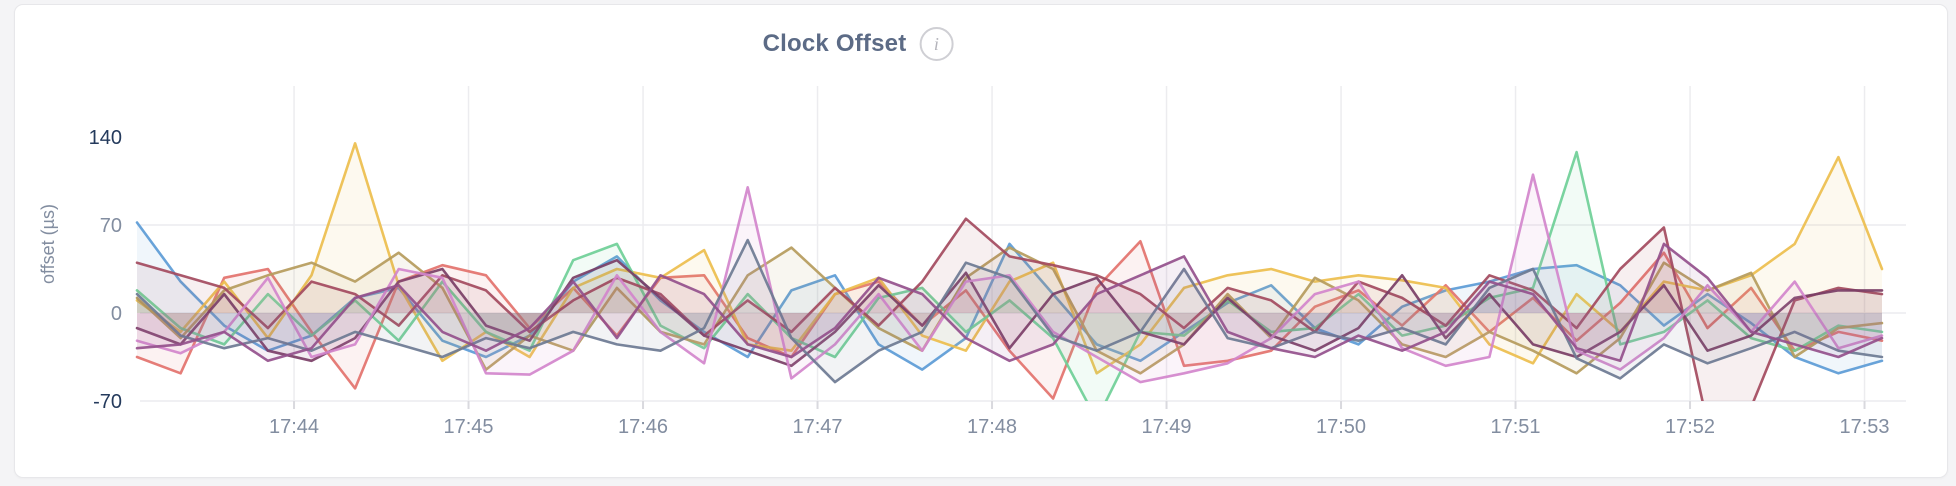  I want to click on x-tick-label: 17:51, so click(1515, 427).